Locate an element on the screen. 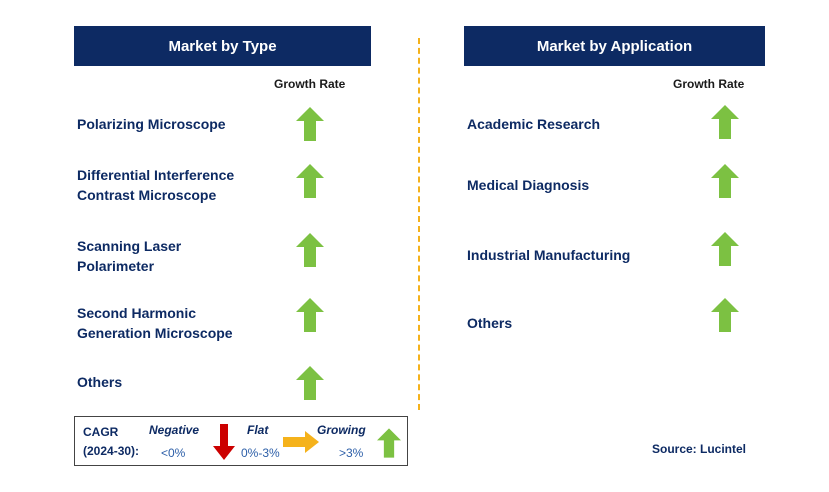 The image size is (829, 492). type-item-label: Others is located at coordinates (100, 382).